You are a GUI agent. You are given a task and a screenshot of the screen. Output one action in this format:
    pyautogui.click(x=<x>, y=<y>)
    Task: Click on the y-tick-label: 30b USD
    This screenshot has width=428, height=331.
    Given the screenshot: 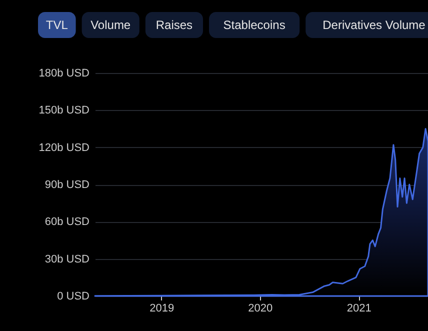 What is the action you would take?
    pyautogui.click(x=67, y=259)
    